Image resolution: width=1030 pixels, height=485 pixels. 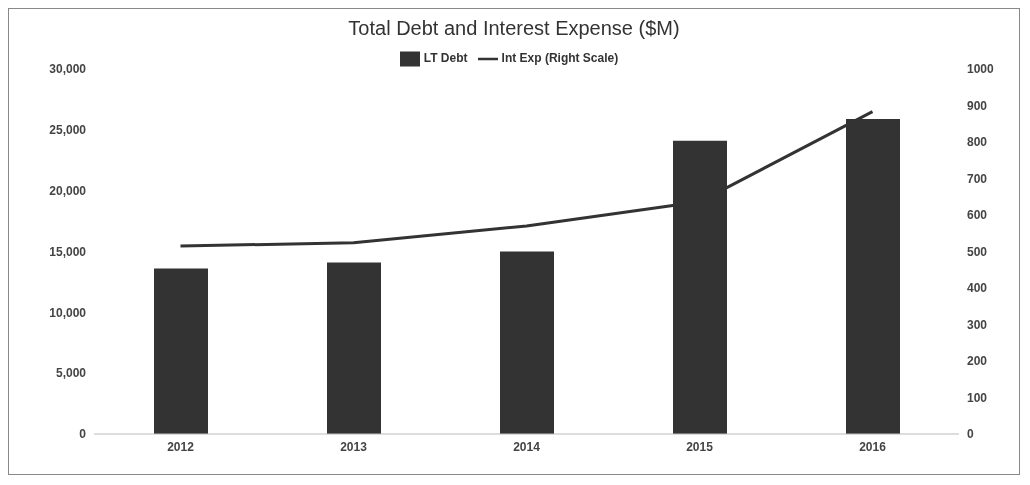 I want to click on y-tick-label: 5,000, so click(x=71, y=373).